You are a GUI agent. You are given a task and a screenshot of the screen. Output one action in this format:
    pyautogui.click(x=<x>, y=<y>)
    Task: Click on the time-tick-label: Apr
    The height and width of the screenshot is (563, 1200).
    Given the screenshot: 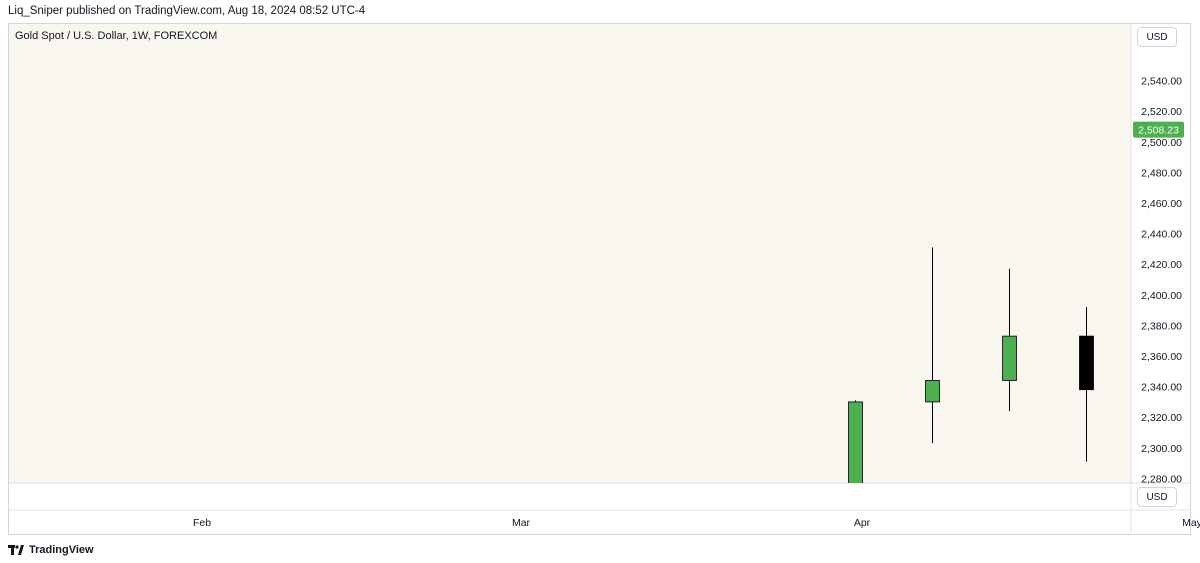 What is the action you would take?
    pyautogui.click(x=862, y=523)
    